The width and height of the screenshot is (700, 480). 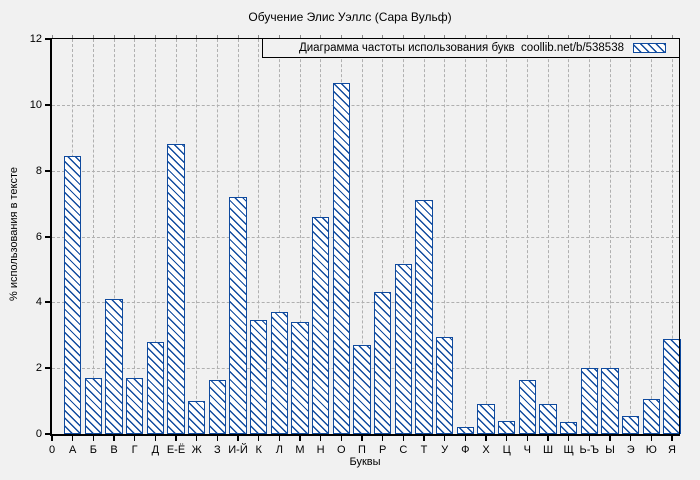 I want to click on bar-Ь-Ъ, so click(x=589, y=401).